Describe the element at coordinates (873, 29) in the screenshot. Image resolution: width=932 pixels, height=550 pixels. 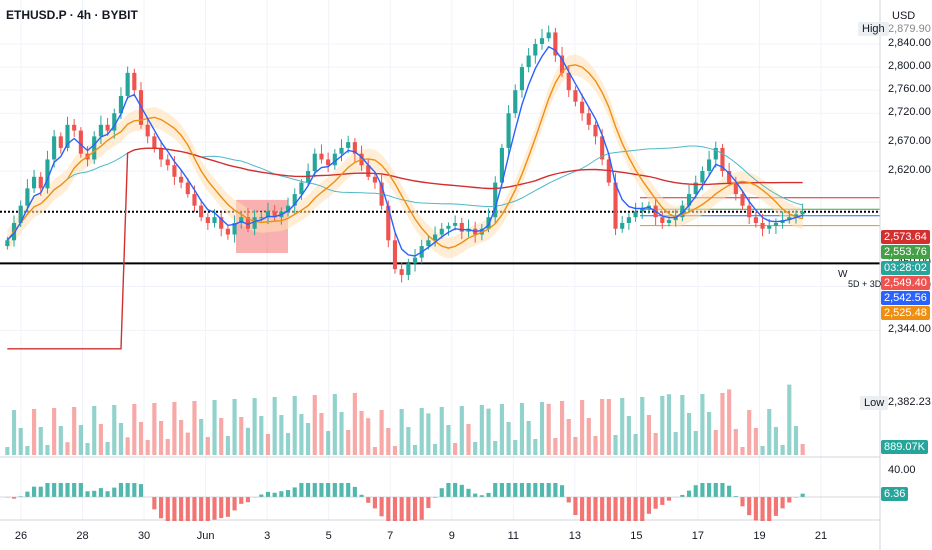
I see `high-label: High` at that location.